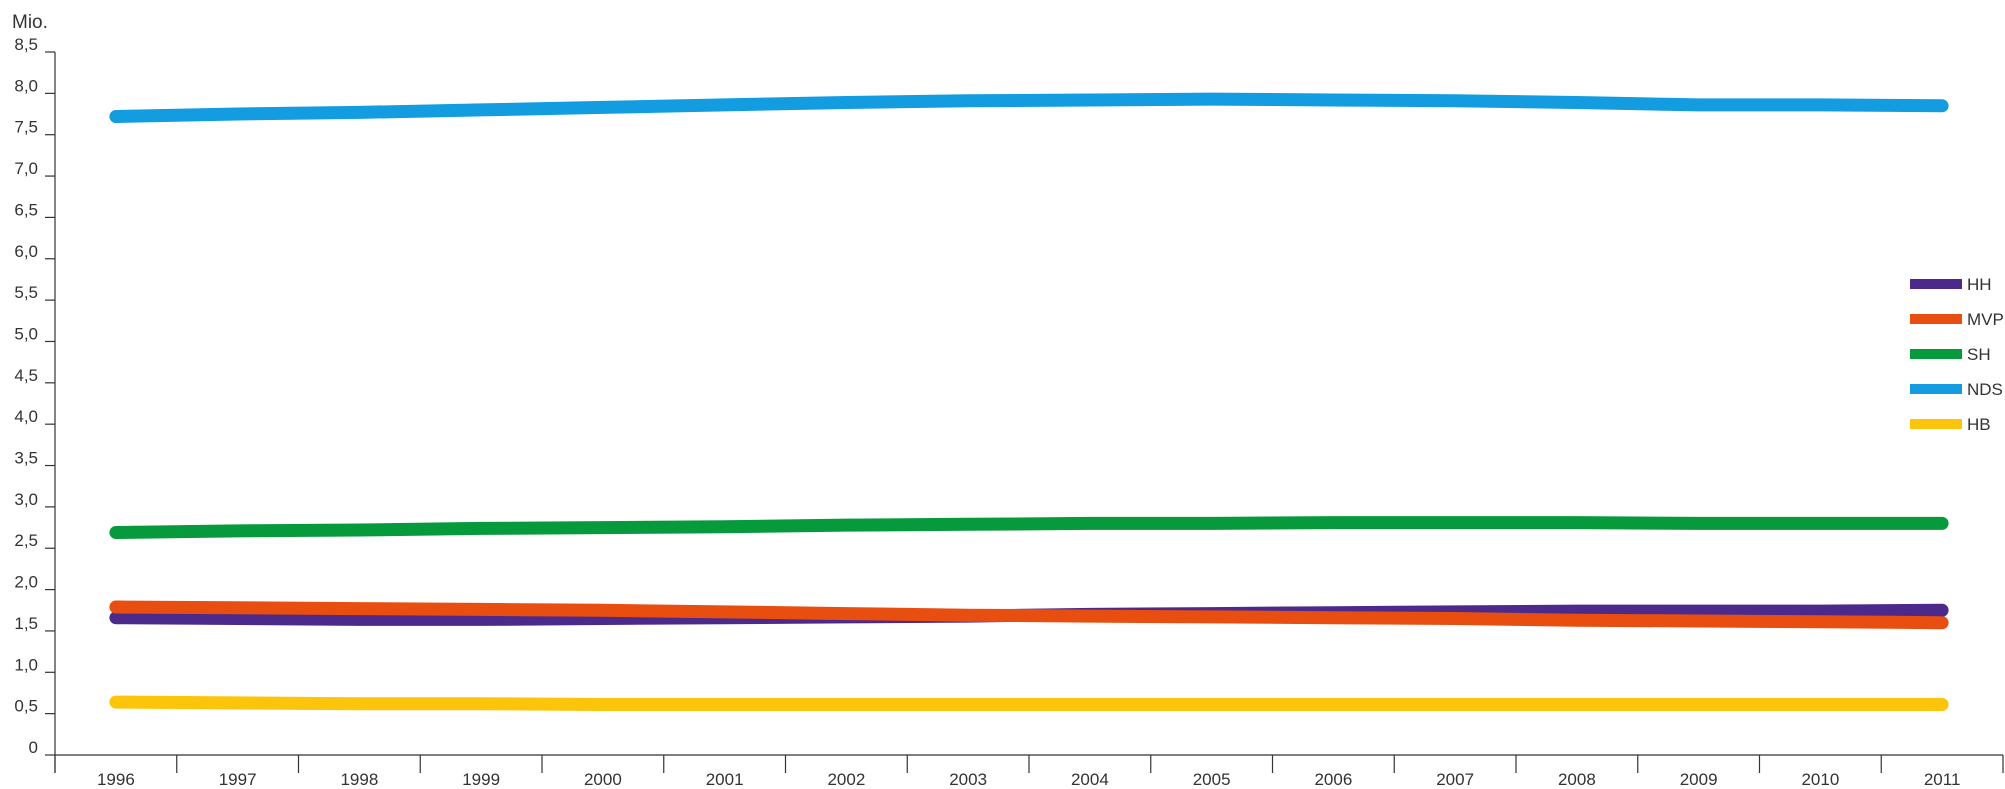 The width and height of the screenshot is (2005, 789). What do you see at coordinates (603, 779) in the screenshot?
I see `x-tick-label: 2000` at bounding box center [603, 779].